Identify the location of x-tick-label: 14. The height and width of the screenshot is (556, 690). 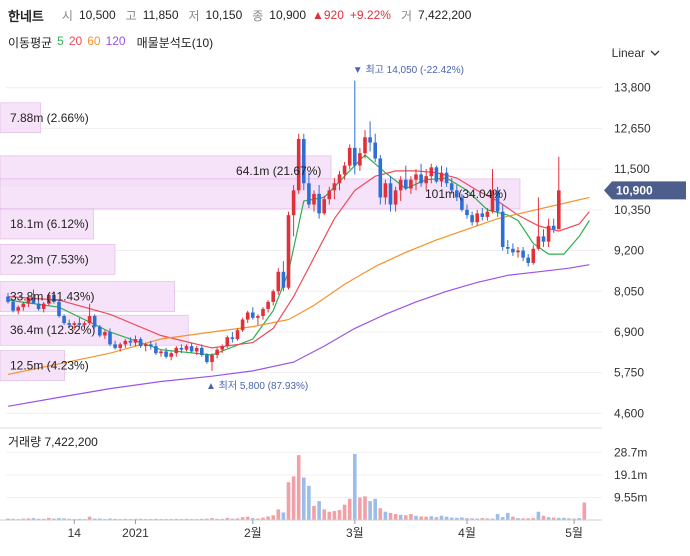
(75, 533).